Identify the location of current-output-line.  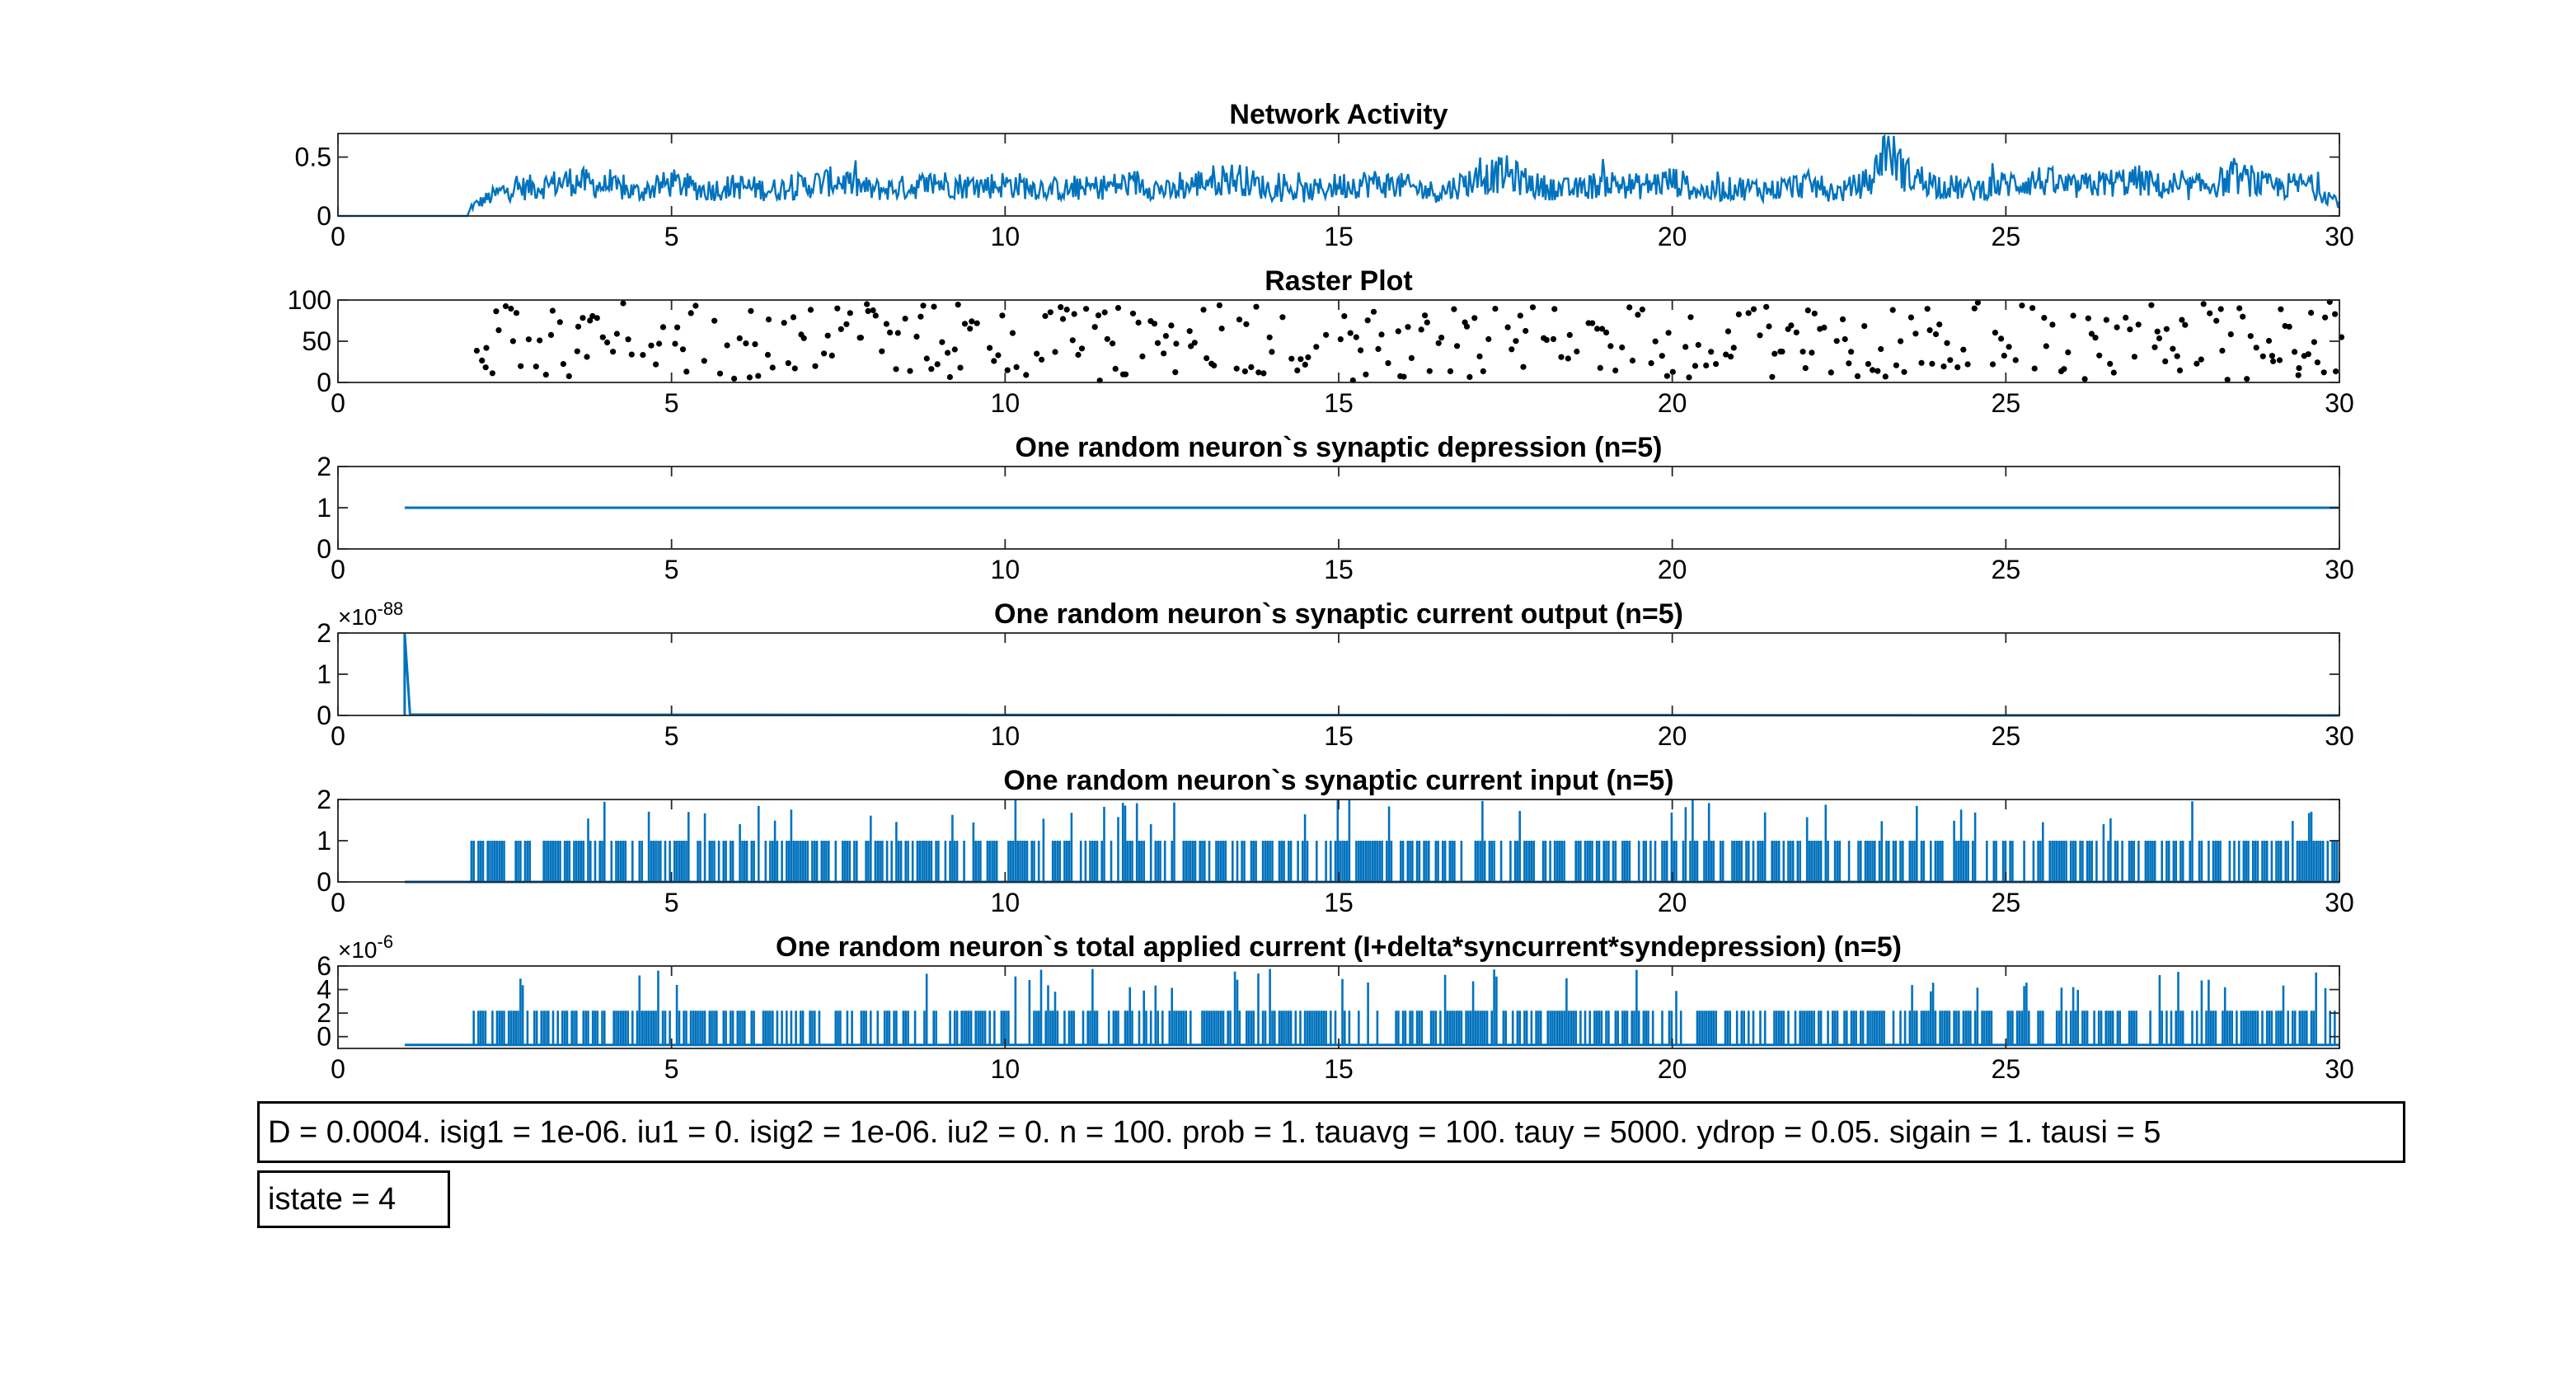
(1372, 674).